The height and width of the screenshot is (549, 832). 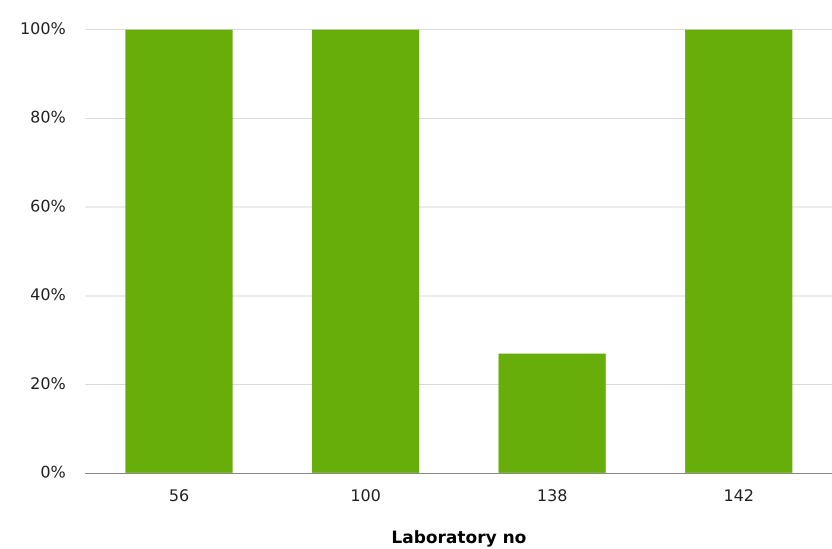 What do you see at coordinates (48, 117) in the screenshot?
I see `y-tick-label: 80%` at bounding box center [48, 117].